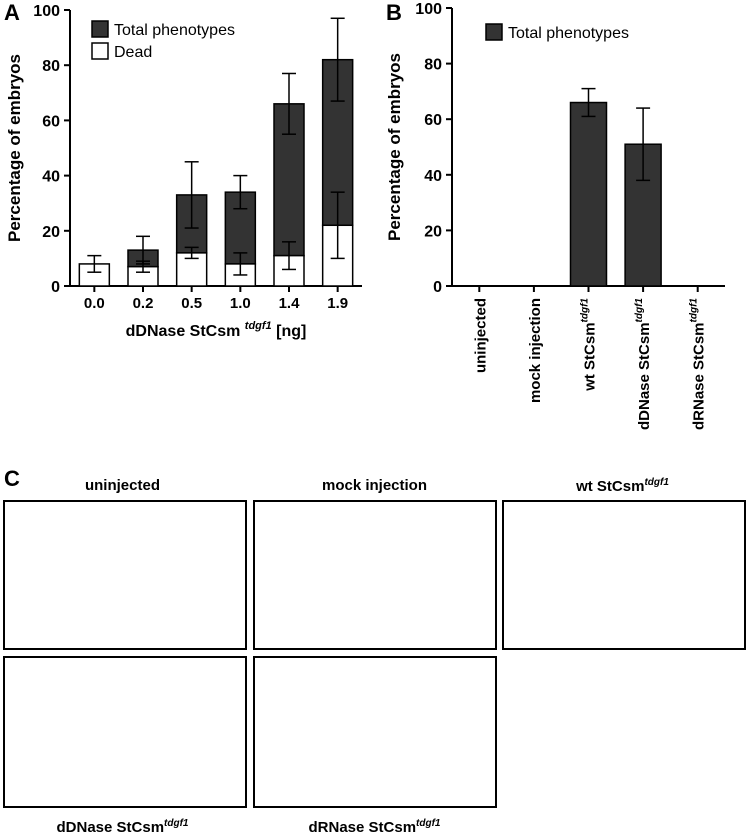 The height and width of the screenshot is (836, 750). What do you see at coordinates (51, 232) in the screenshot?
I see `a-ytick-label-1: 20` at bounding box center [51, 232].